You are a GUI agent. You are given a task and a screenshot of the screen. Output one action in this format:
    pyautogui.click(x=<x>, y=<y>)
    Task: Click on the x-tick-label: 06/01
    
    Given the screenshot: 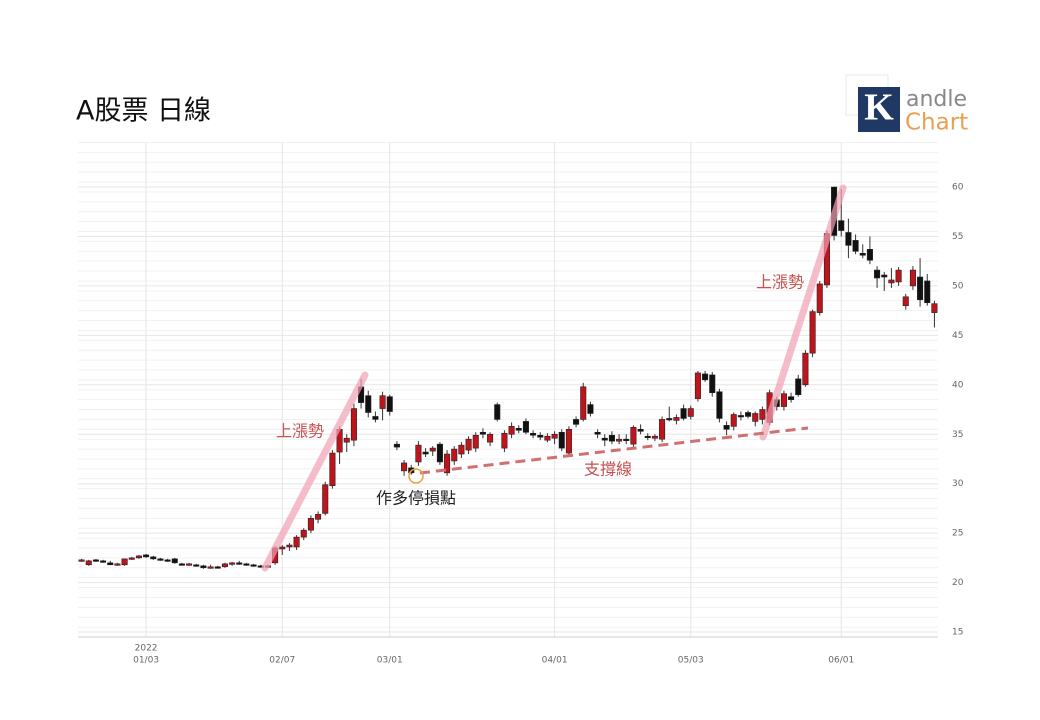 What is the action you would take?
    pyautogui.click(x=841, y=661)
    